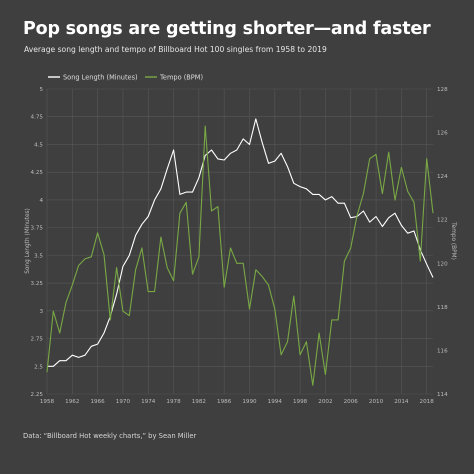 This screenshot has height=474, width=474. I want to click on x-tick-label: 1990, so click(249, 402).